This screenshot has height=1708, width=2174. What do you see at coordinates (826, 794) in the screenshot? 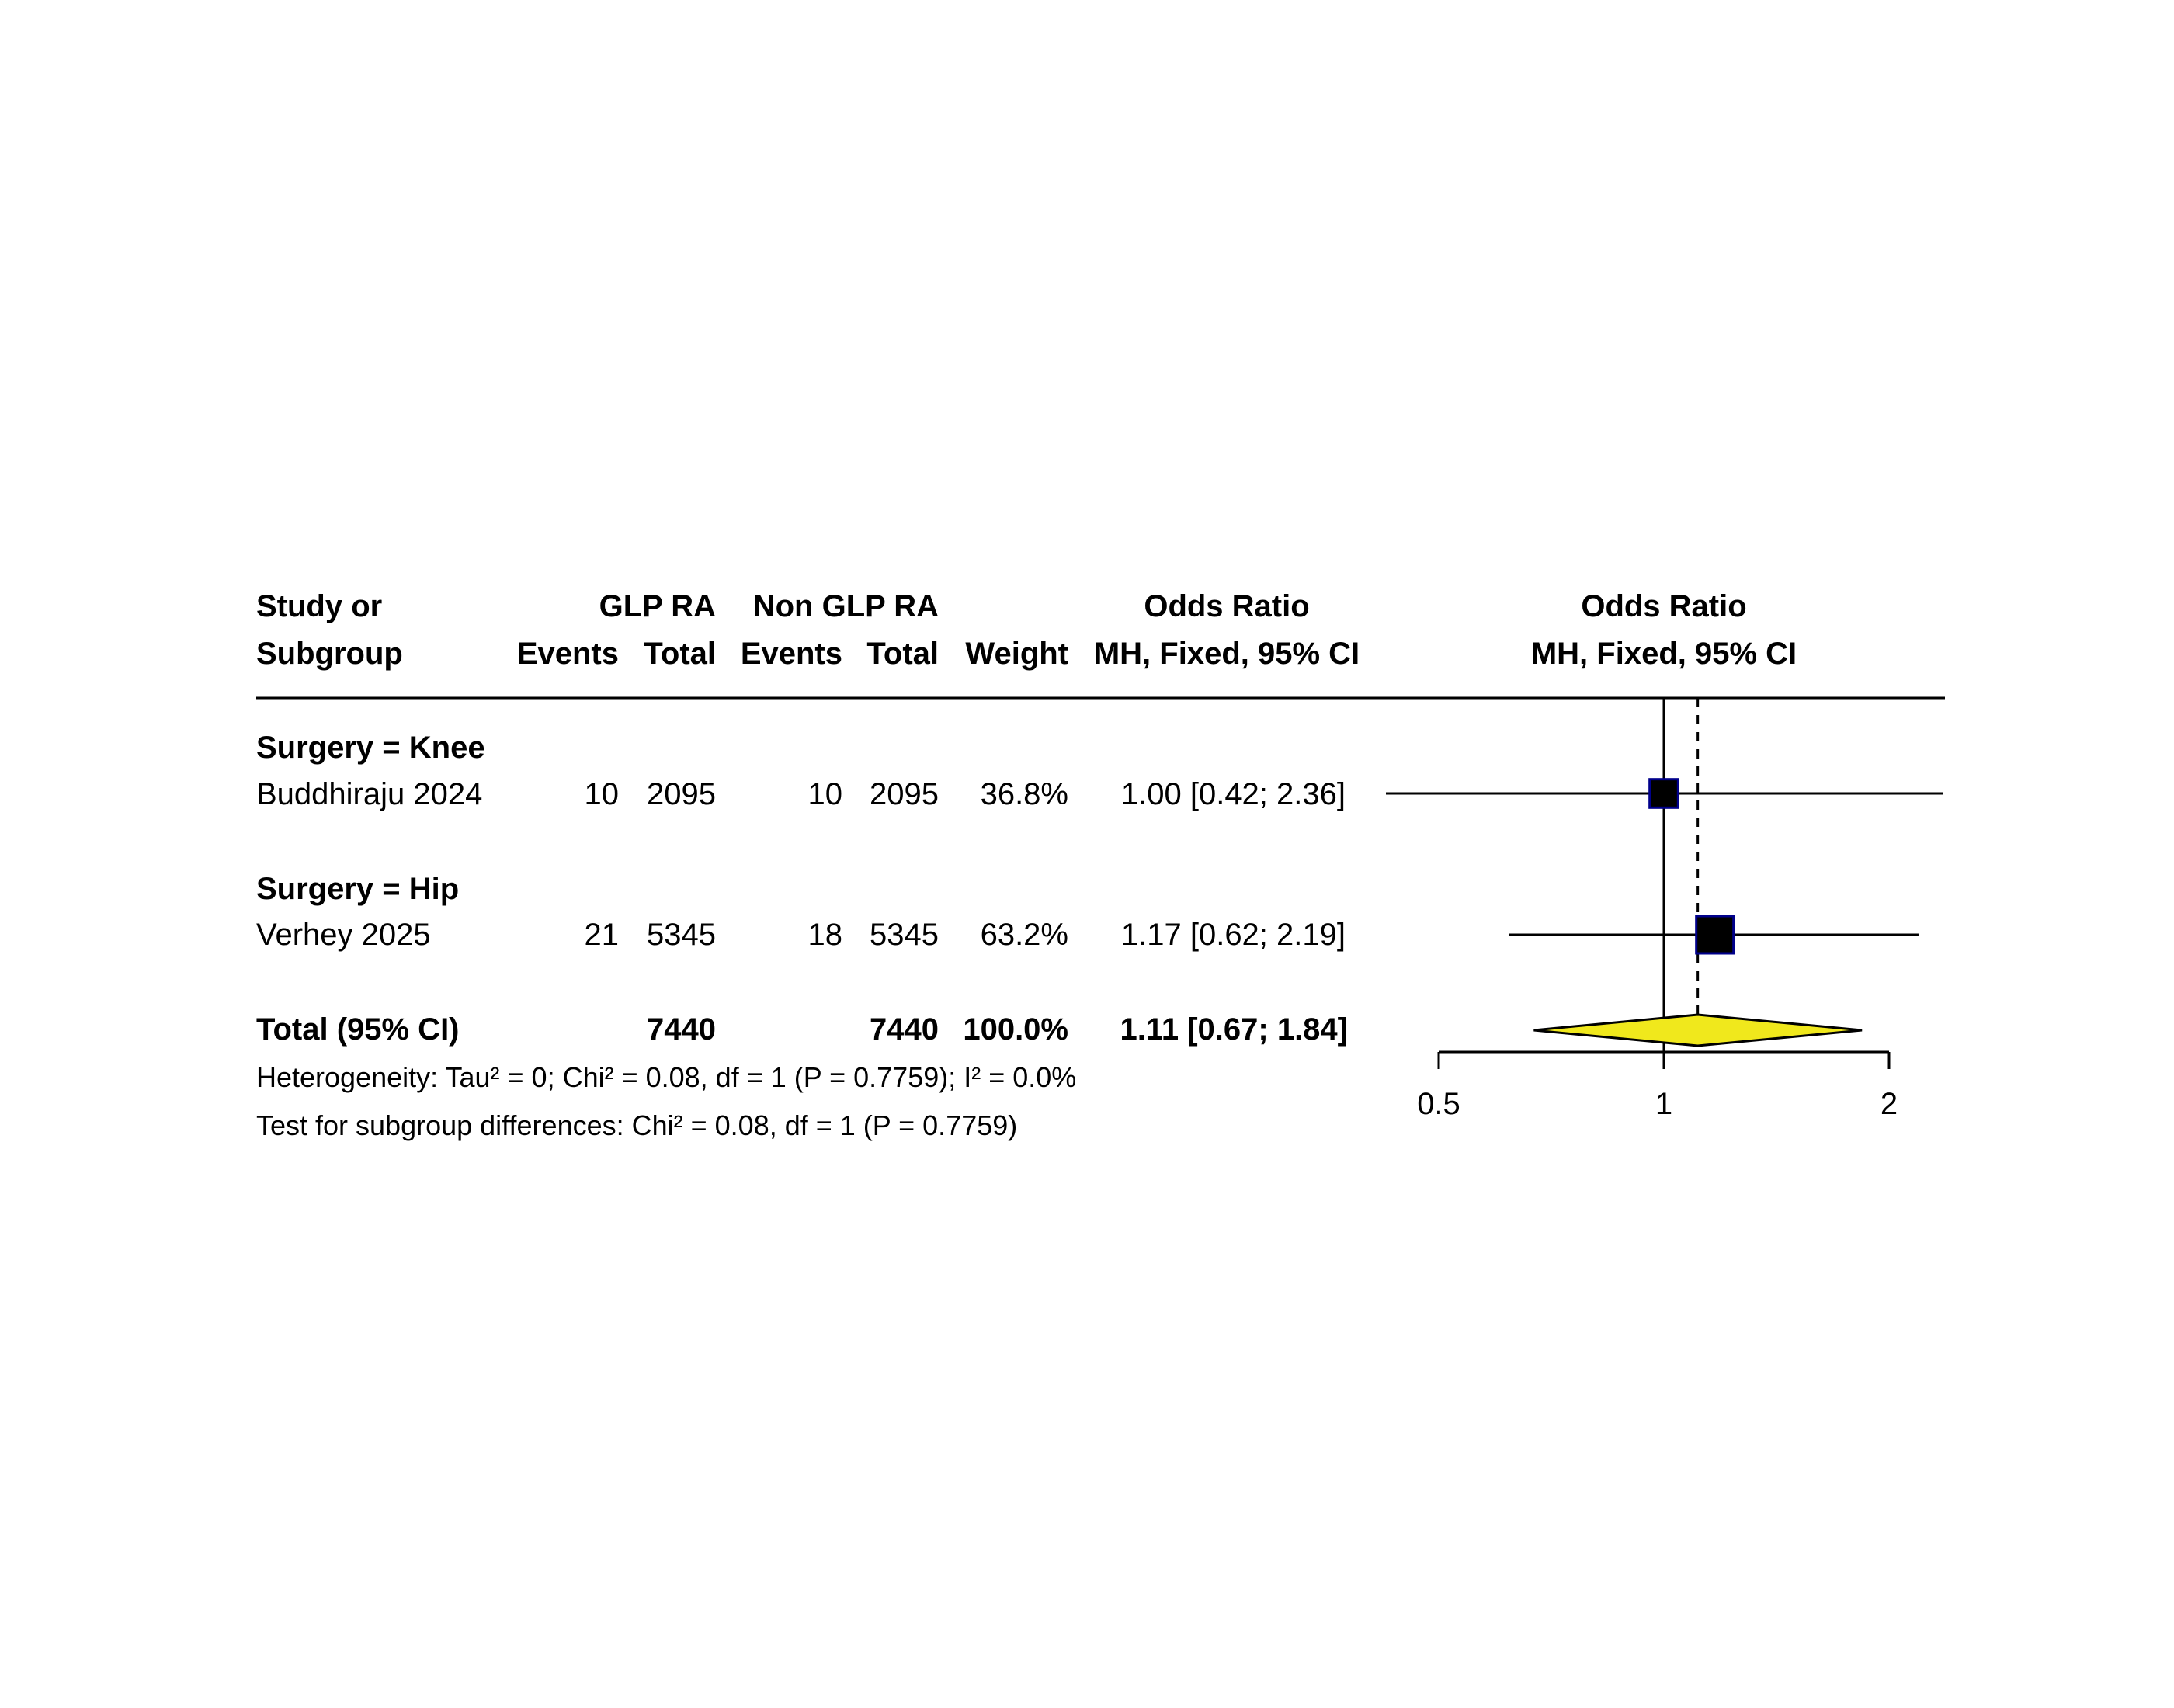
I see `ctrl-events-cell: 10` at bounding box center [826, 794].